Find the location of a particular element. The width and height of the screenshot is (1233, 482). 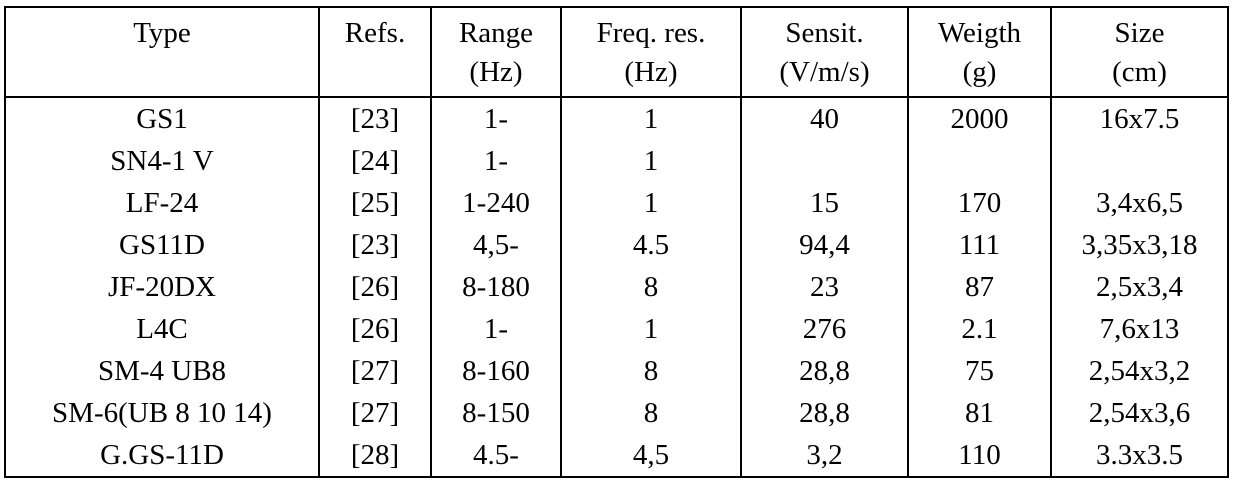

column-unit: (cm) is located at coordinates (1139, 72).